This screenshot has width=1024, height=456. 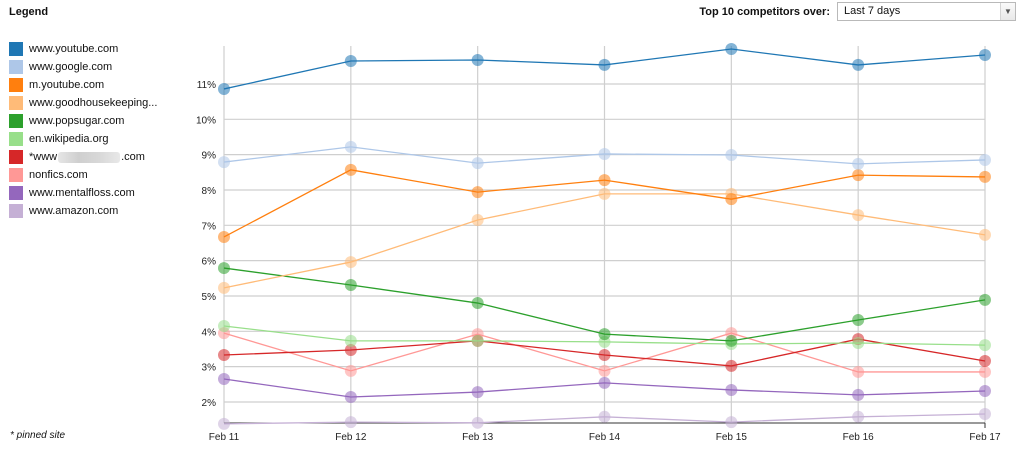 What do you see at coordinates (43, 157) in the screenshot?
I see `legend-label-prefix: *www` at bounding box center [43, 157].